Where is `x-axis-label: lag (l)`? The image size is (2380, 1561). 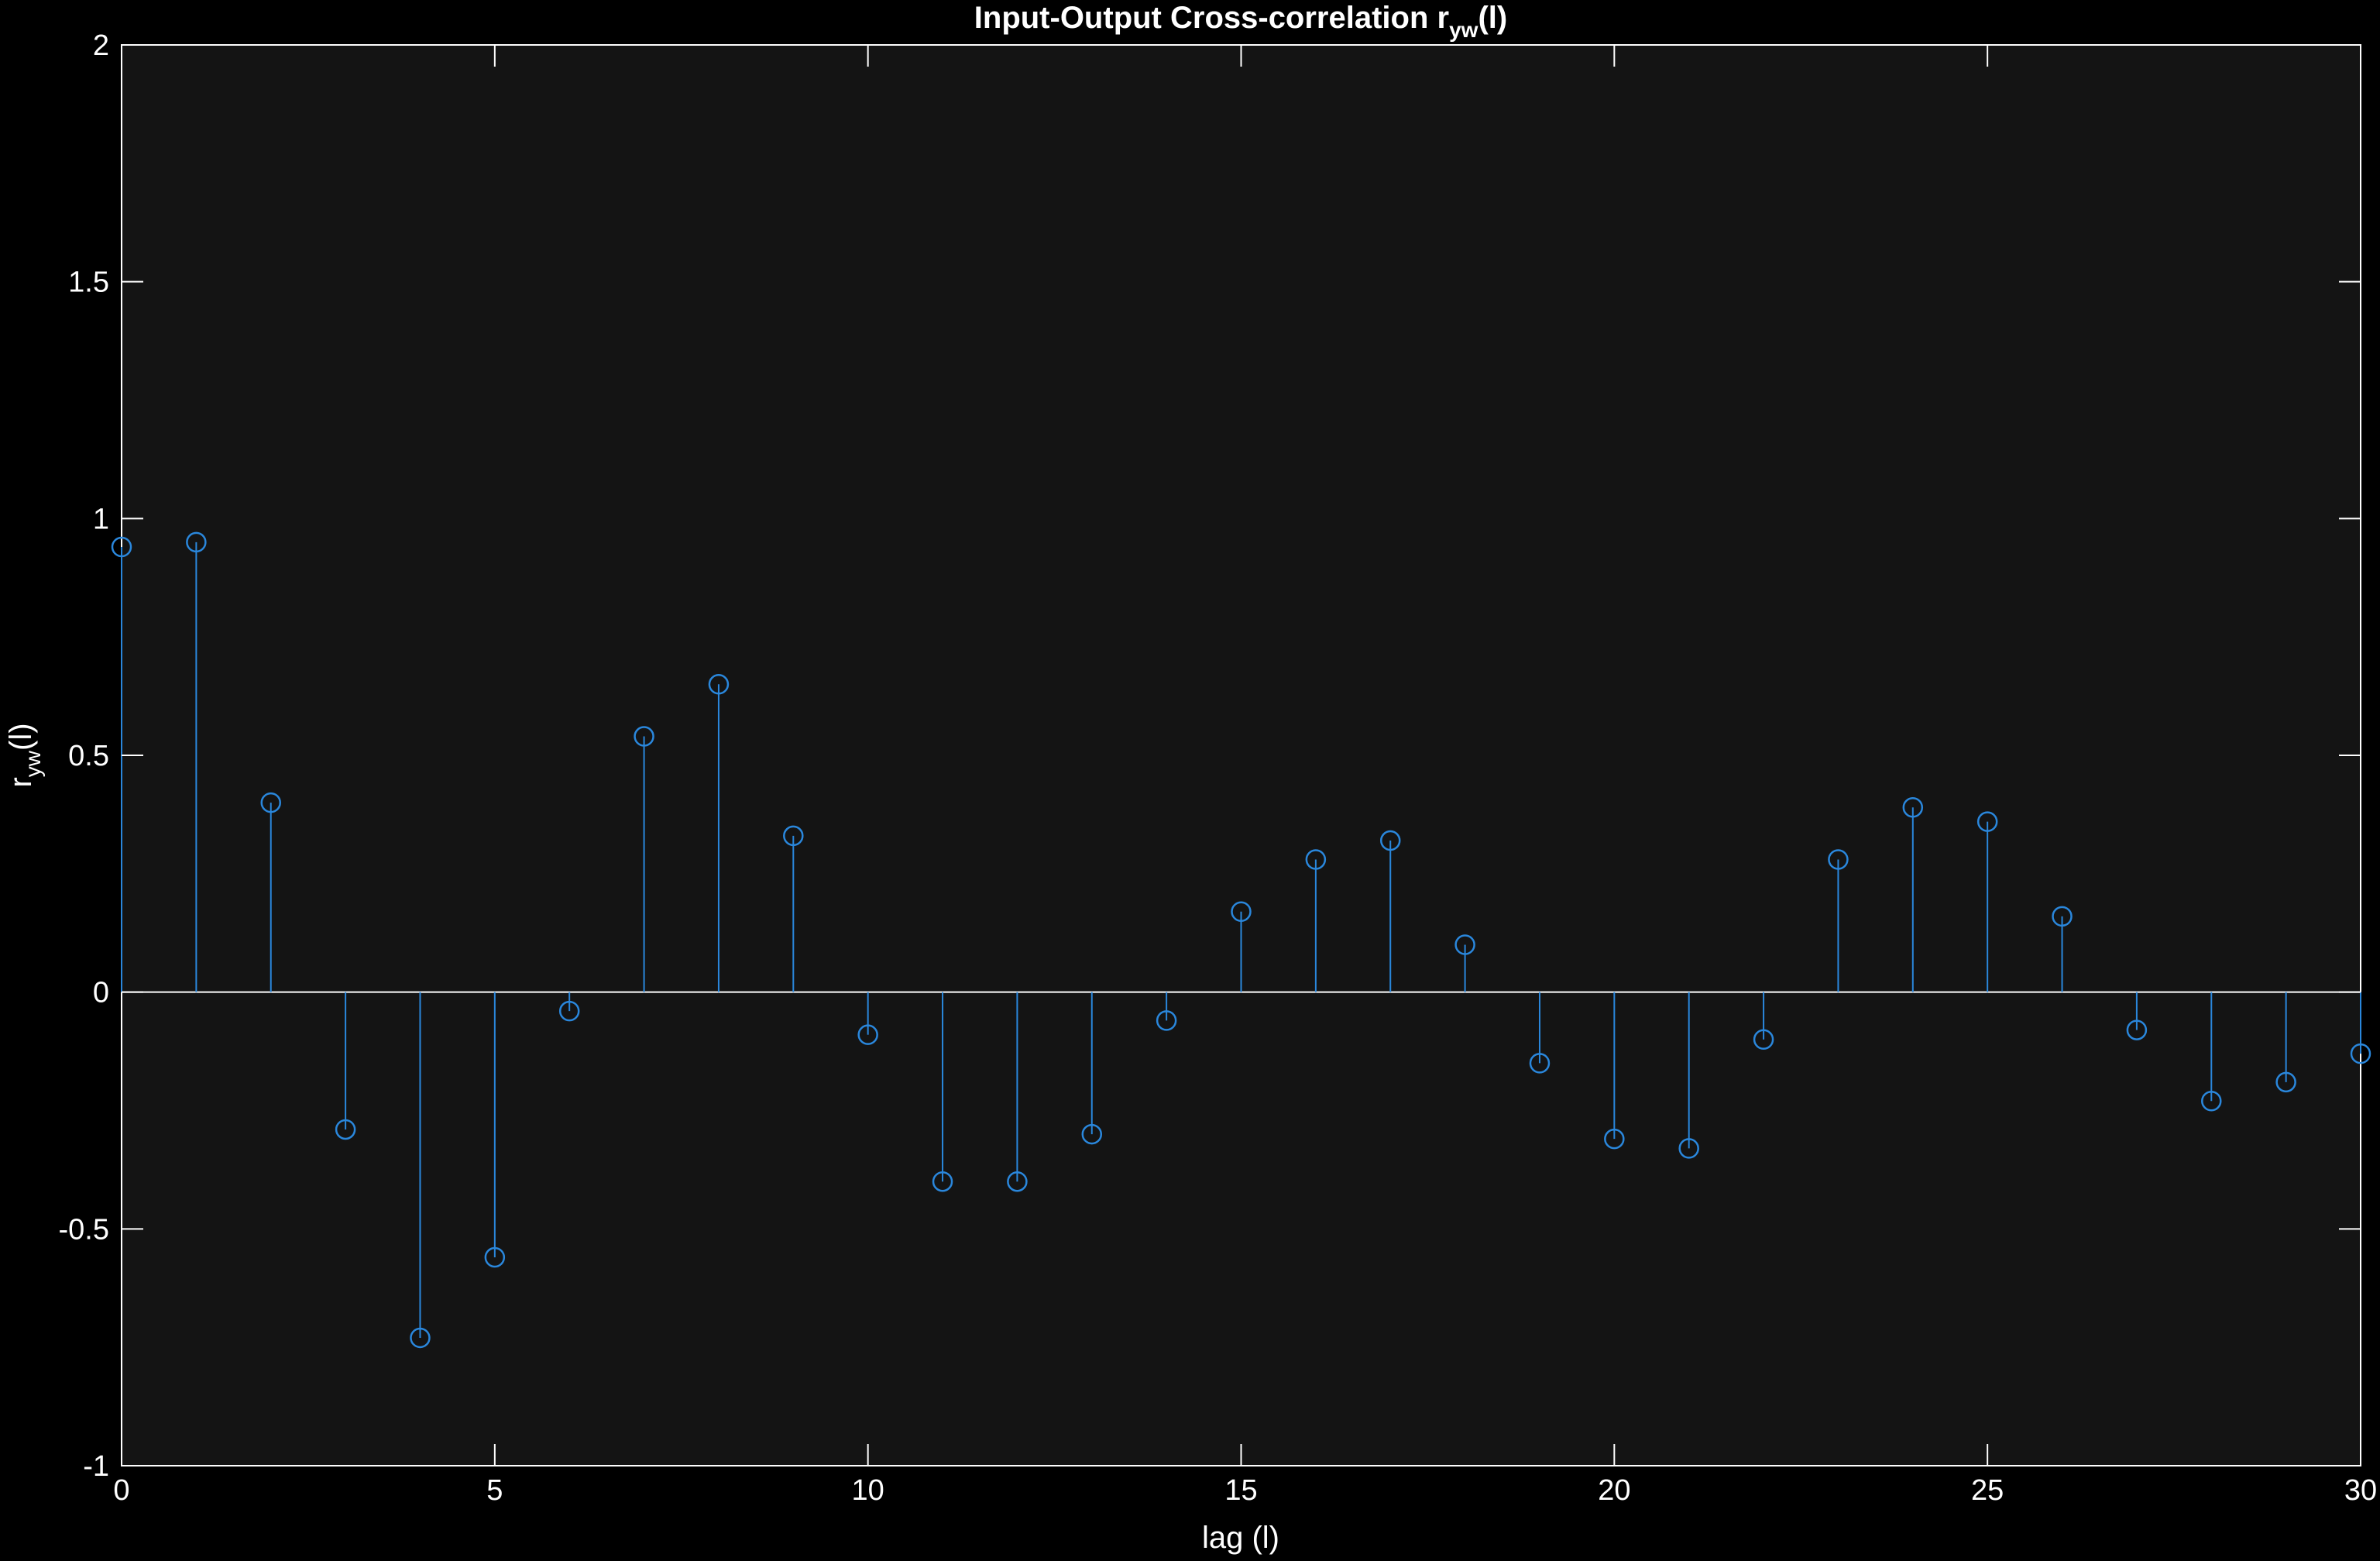 x-axis-label: lag (l) is located at coordinates (1241, 1538).